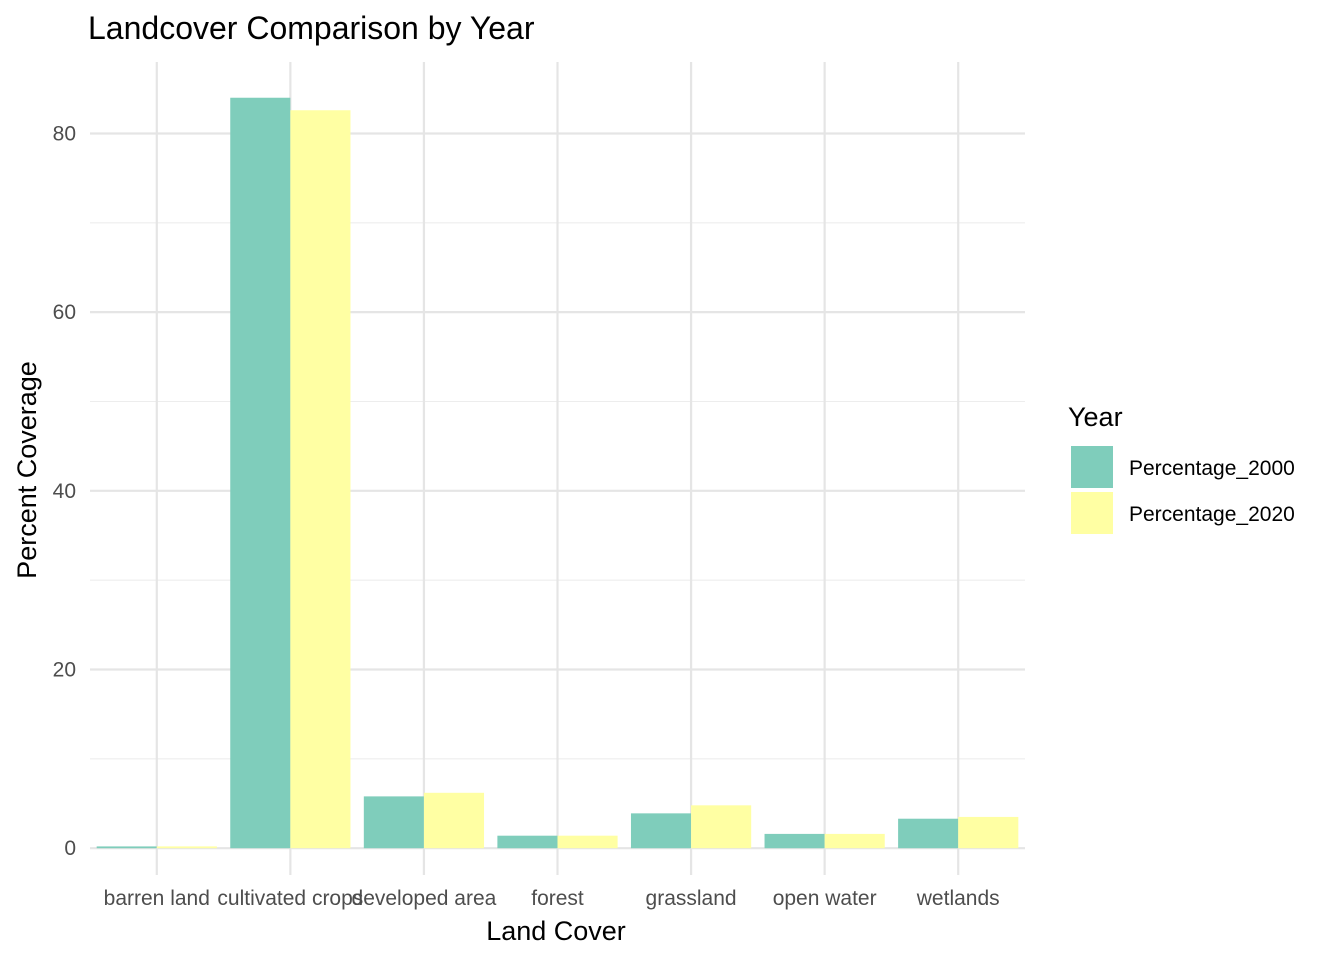  I want to click on bar-percentage_2020-forest, so click(587, 842).